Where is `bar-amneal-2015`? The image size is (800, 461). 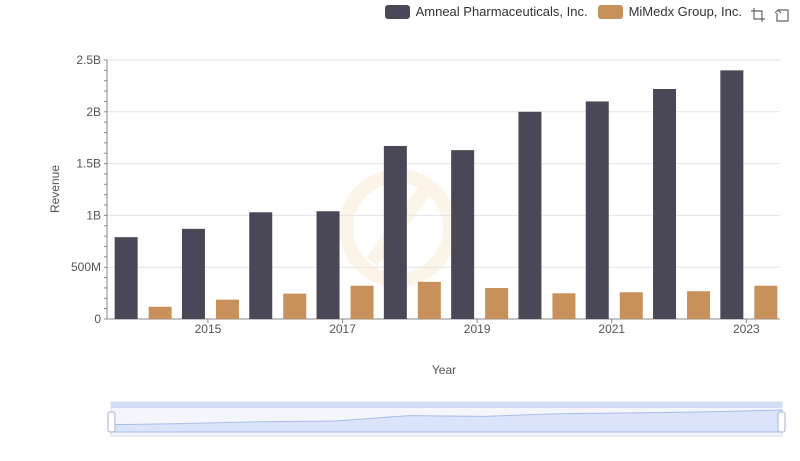 bar-amneal-2015 is located at coordinates (193, 273).